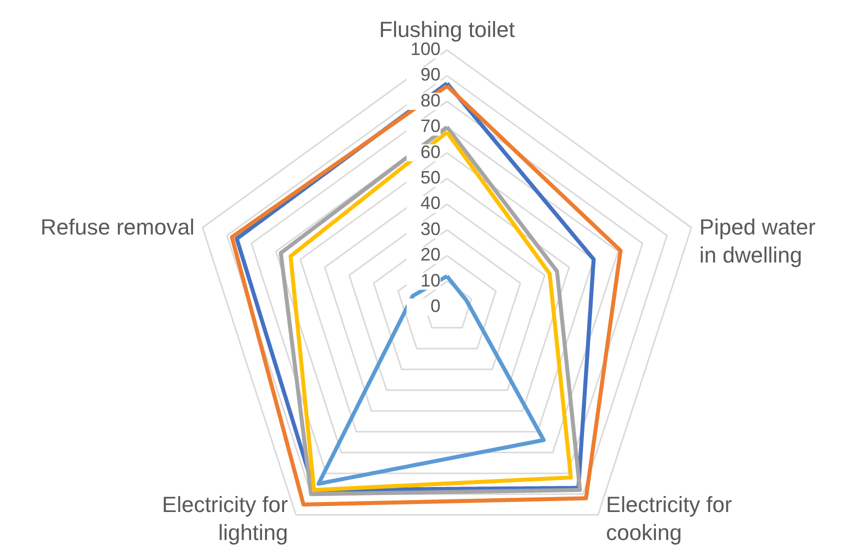 The width and height of the screenshot is (857, 553). Describe the element at coordinates (430, 126) in the screenshot. I see `y-tick-label: 70` at that location.